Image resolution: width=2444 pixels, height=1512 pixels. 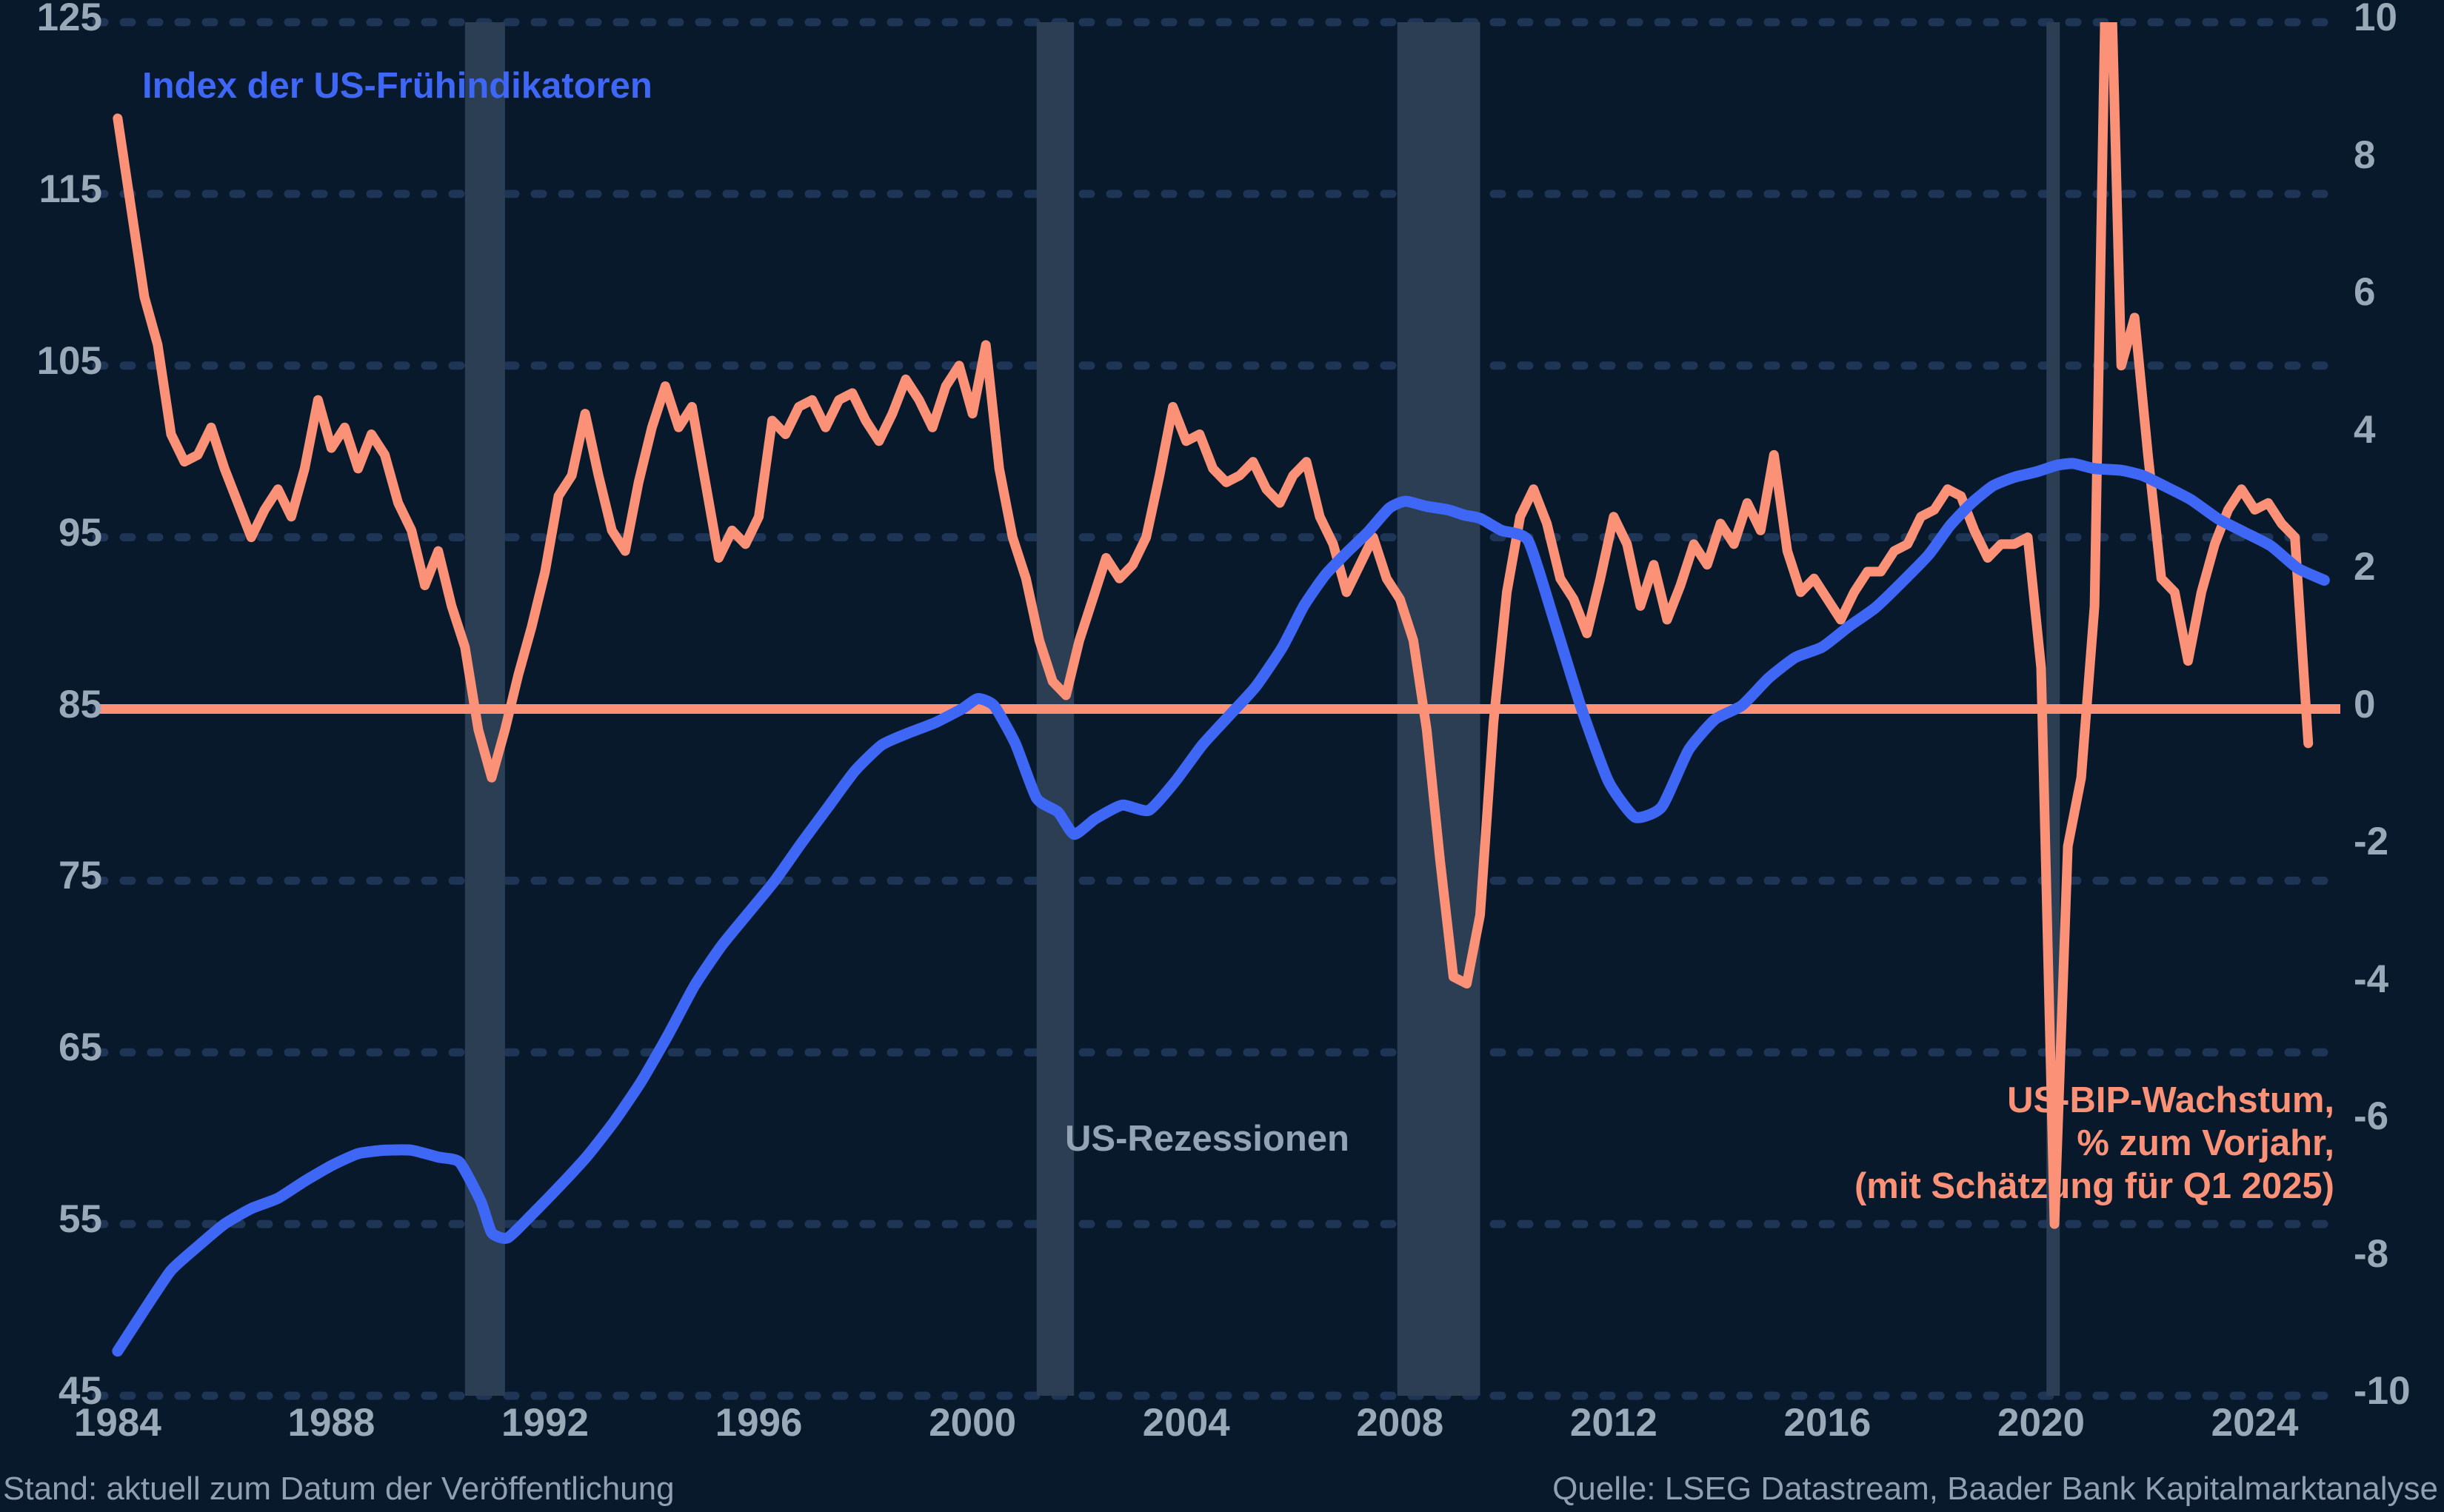 What do you see at coordinates (2371, 1116) in the screenshot?
I see `y-tick-right: -6` at bounding box center [2371, 1116].